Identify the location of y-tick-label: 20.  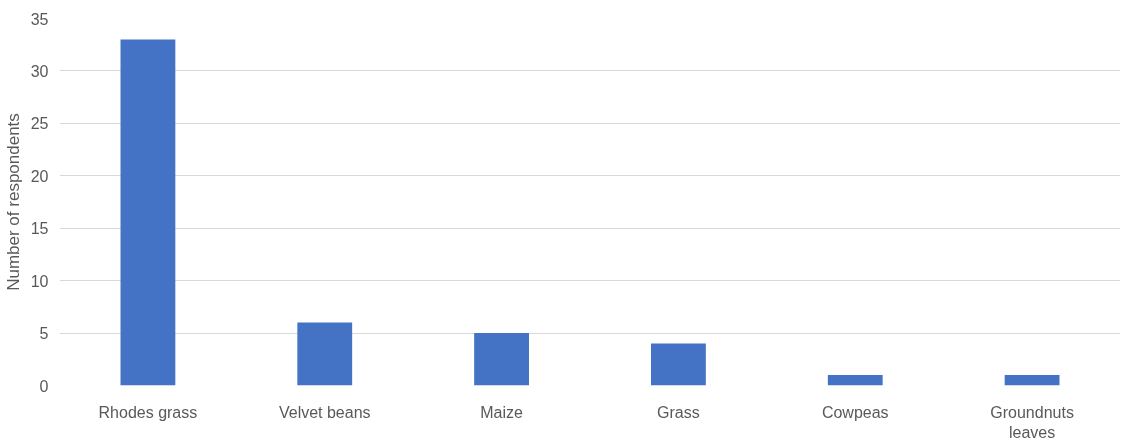
(39, 176).